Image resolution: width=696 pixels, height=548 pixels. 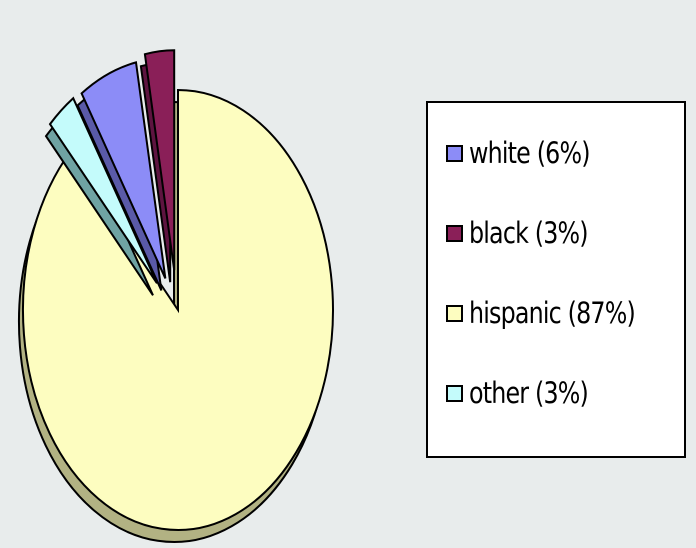 What do you see at coordinates (454, 153) in the screenshot?
I see `legend-swatch-white` at bounding box center [454, 153].